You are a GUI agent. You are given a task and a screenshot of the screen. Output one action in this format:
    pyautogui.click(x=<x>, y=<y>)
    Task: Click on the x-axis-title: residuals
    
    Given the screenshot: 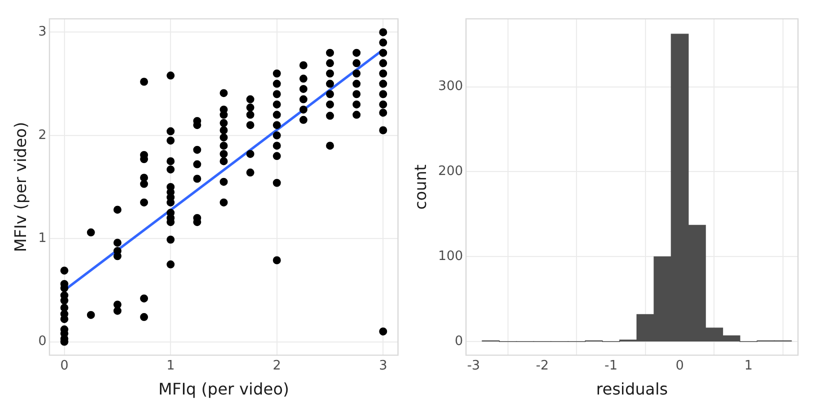 What is the action you would take?
    pyautogui.click(x=632, y=389)
    